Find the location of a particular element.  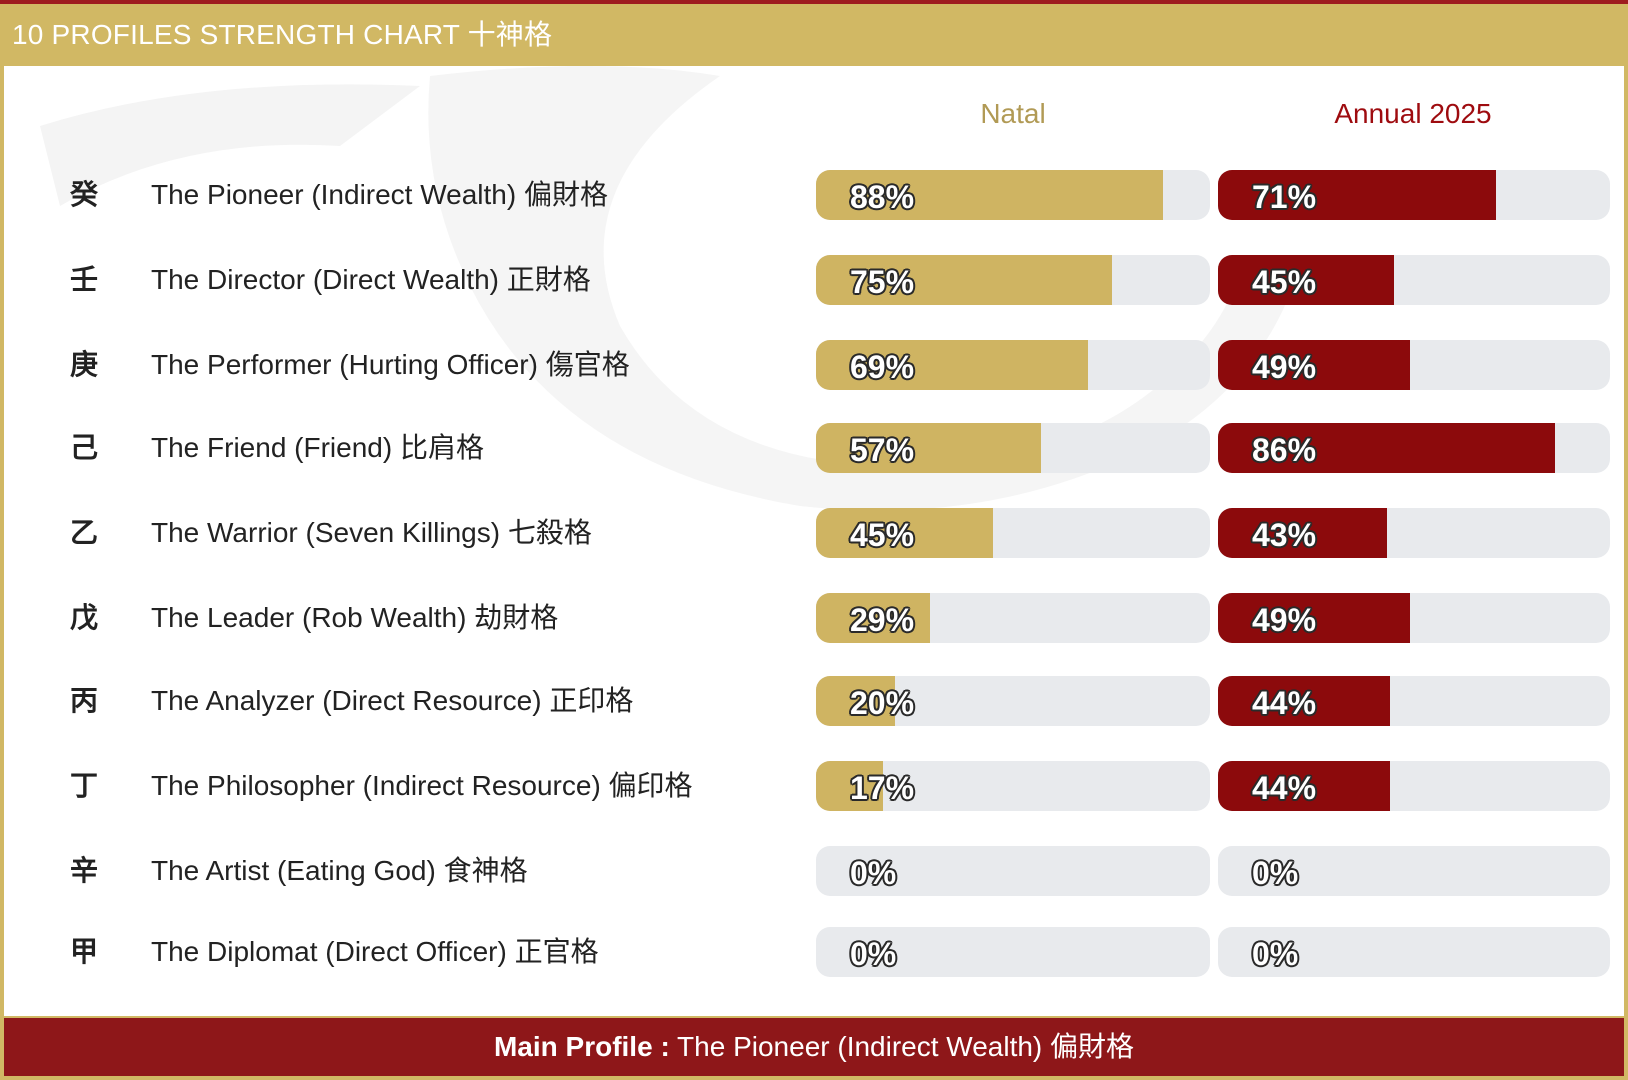

column-header-annual: Annual 2025 is located at coordinates (1413, 113).